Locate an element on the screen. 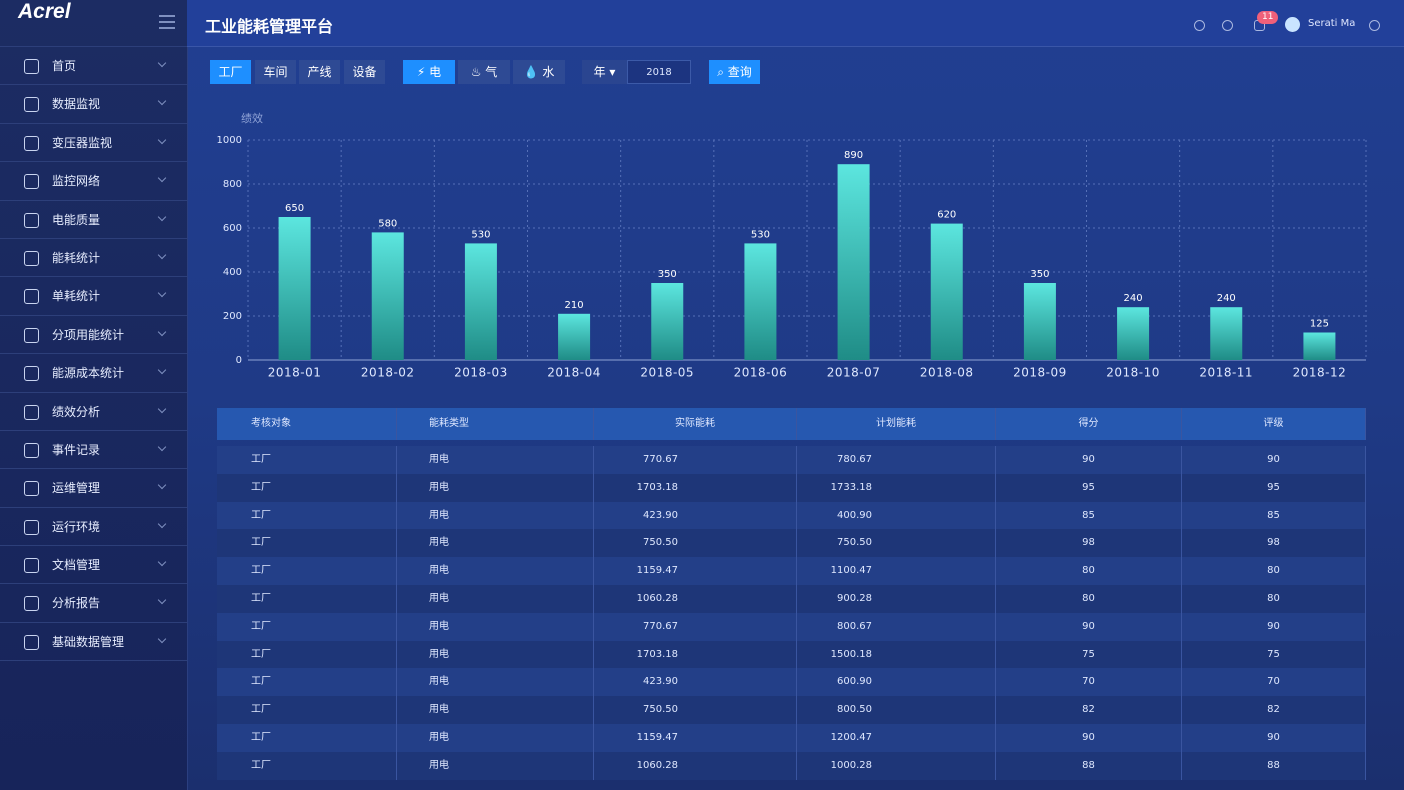  table-row: 工厂 用电 1703.18 1733.18 95 95 is located at coordinates (791, 487).